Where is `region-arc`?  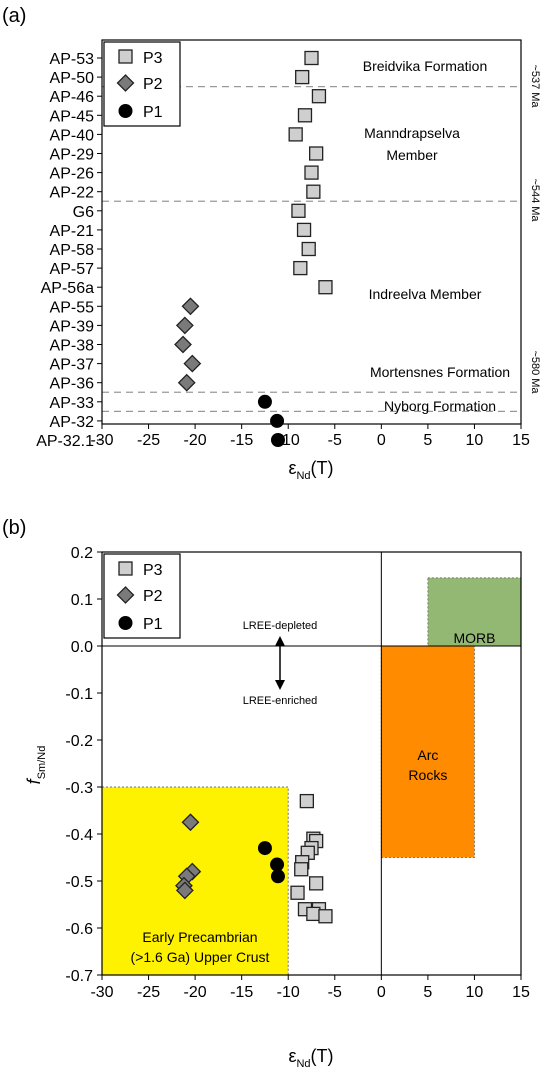
region-arc is located at coordinates (427, 751).